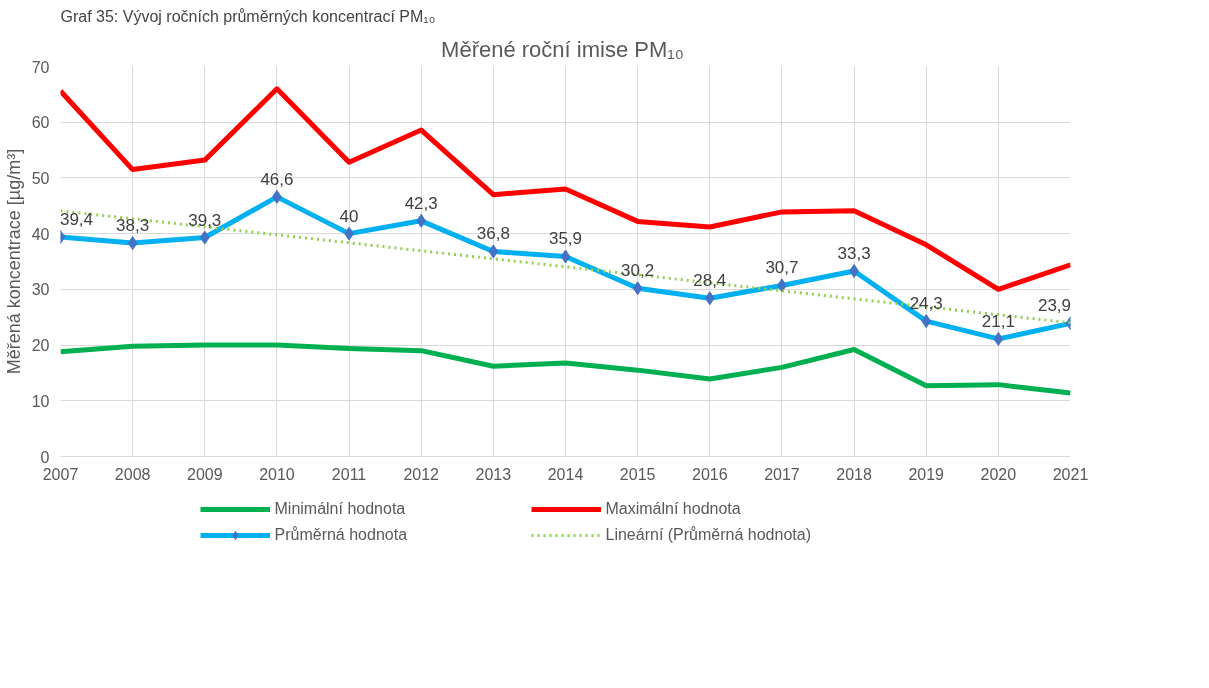  What do you see at coordinates (638, 271) in the screenshot?
I see `data-label: 30,2` at bounding box center [638, 271].